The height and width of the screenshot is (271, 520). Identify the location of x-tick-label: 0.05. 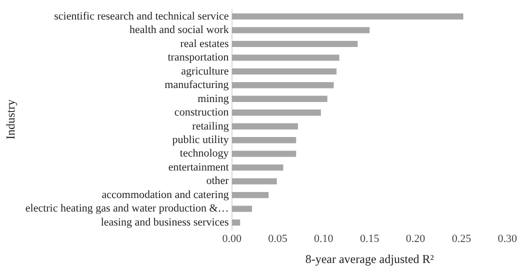
(278, 238).